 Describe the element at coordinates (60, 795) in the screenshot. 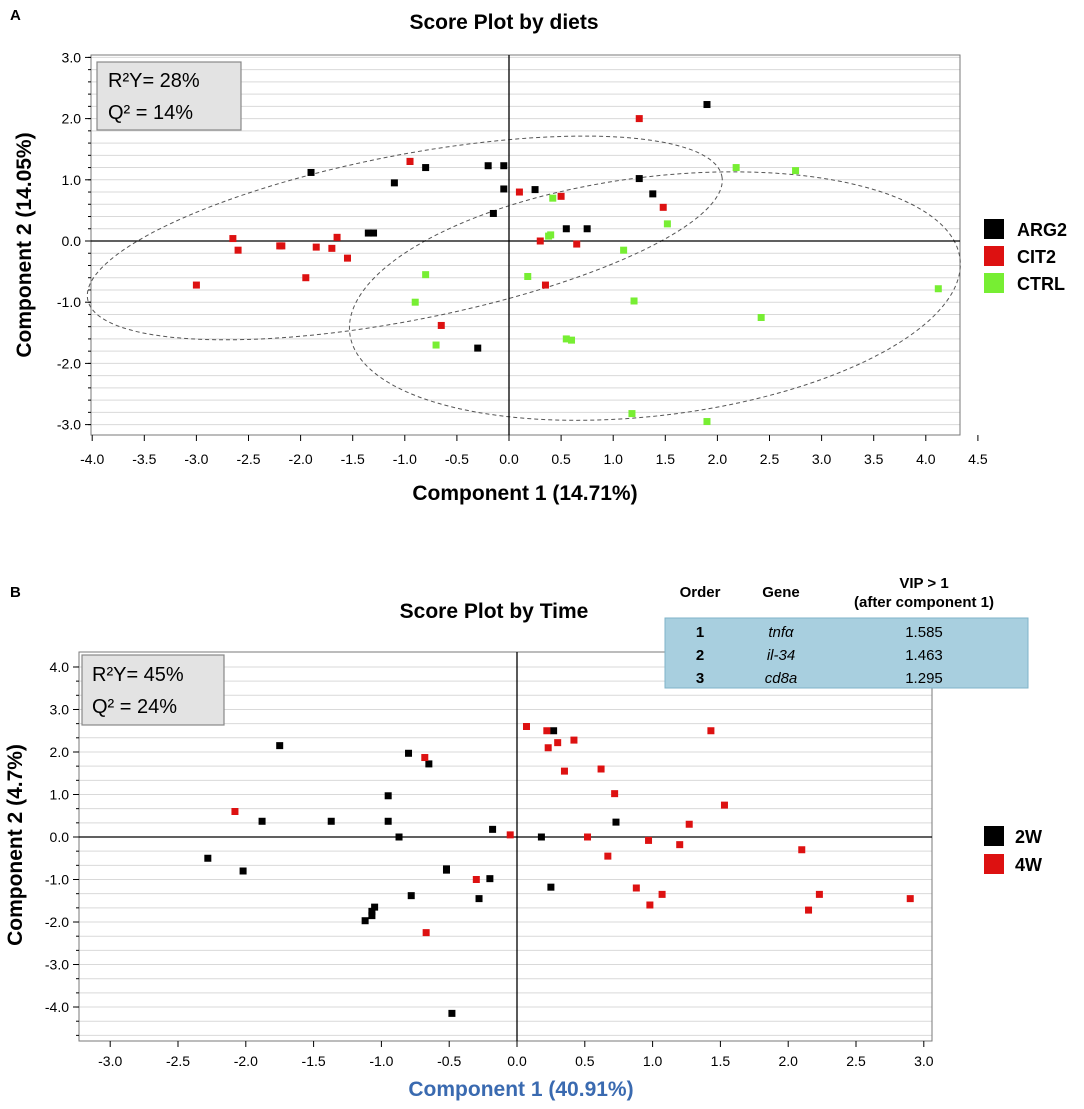

I see `y-tick-label: 1.0` at that location.